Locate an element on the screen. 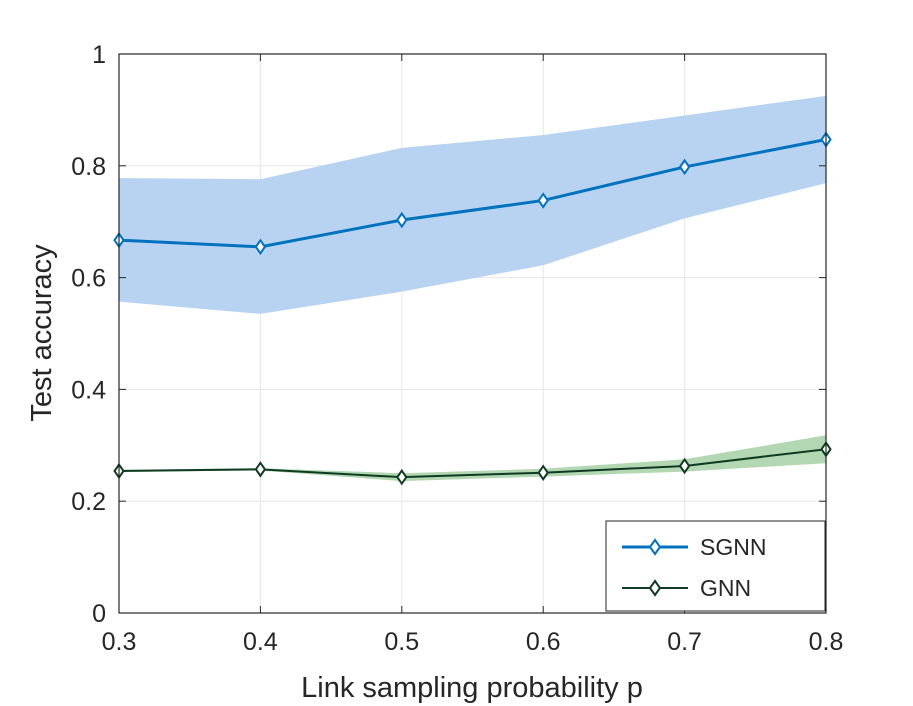  x-axis-title: Link sampling probability p is located at coordinates (472, 688).